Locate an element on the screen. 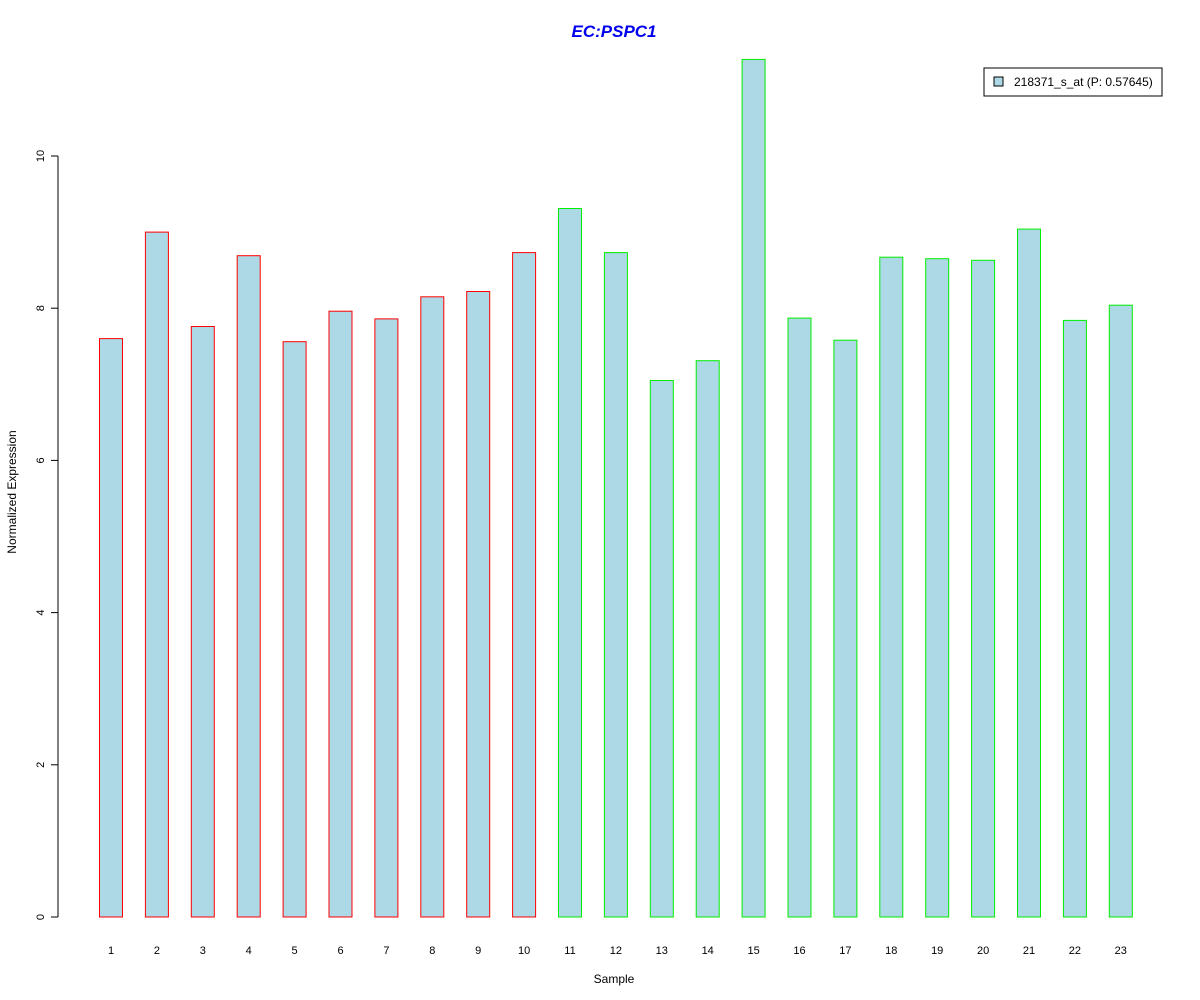 Image resolution: width=1200 pixels, height=1000 pixels. x-tick-label: 3 is located at coordinates (203, 951).